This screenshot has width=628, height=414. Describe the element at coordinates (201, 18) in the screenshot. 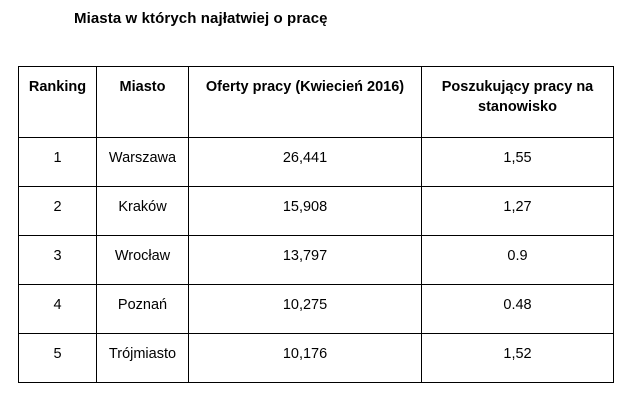

I see `document-title: Miasta w których najłatwiej o pracę` at that location.